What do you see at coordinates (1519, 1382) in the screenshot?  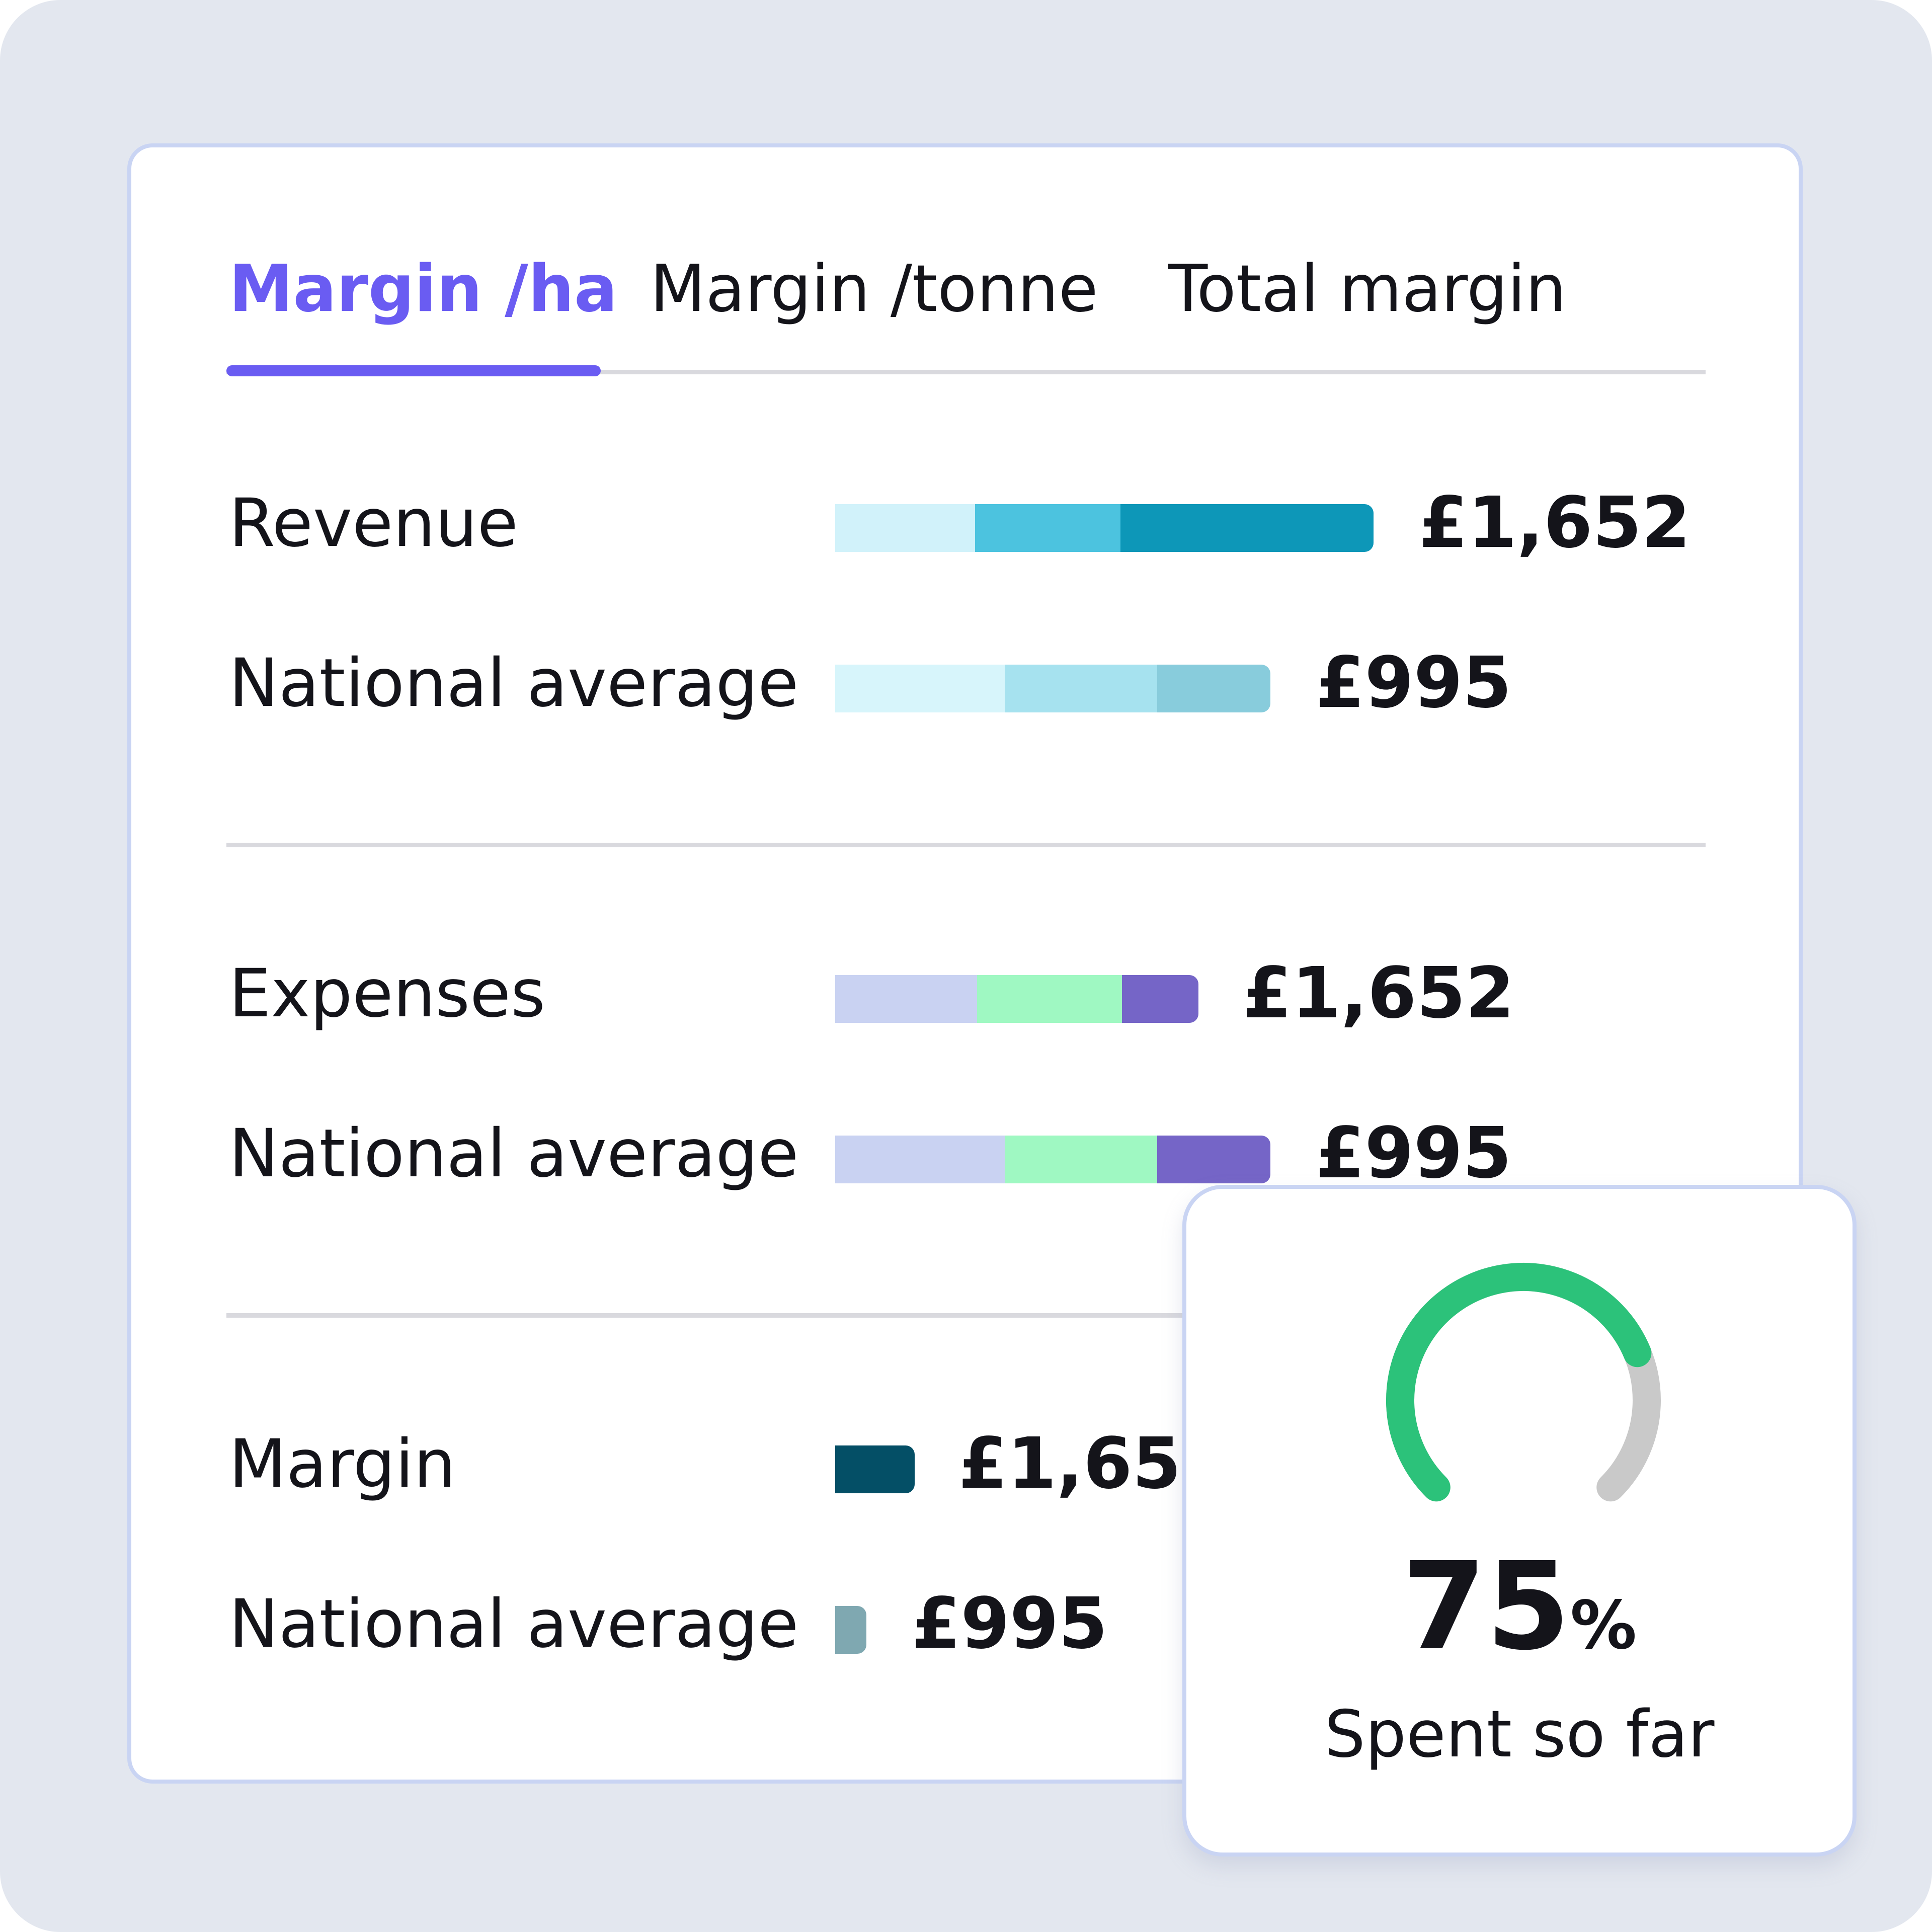 I see `gauge-fill` at bounding box center [1519, 1382].